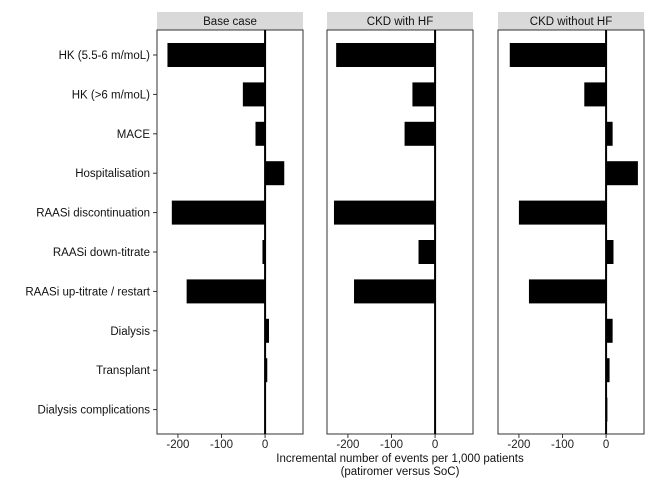 The image size is (669, 488). What do you see at coordinates (87, 292) in the screenshot?
I see `y-tick-label: RAASi up-titrate / restart` at bounding box center [87, 292].